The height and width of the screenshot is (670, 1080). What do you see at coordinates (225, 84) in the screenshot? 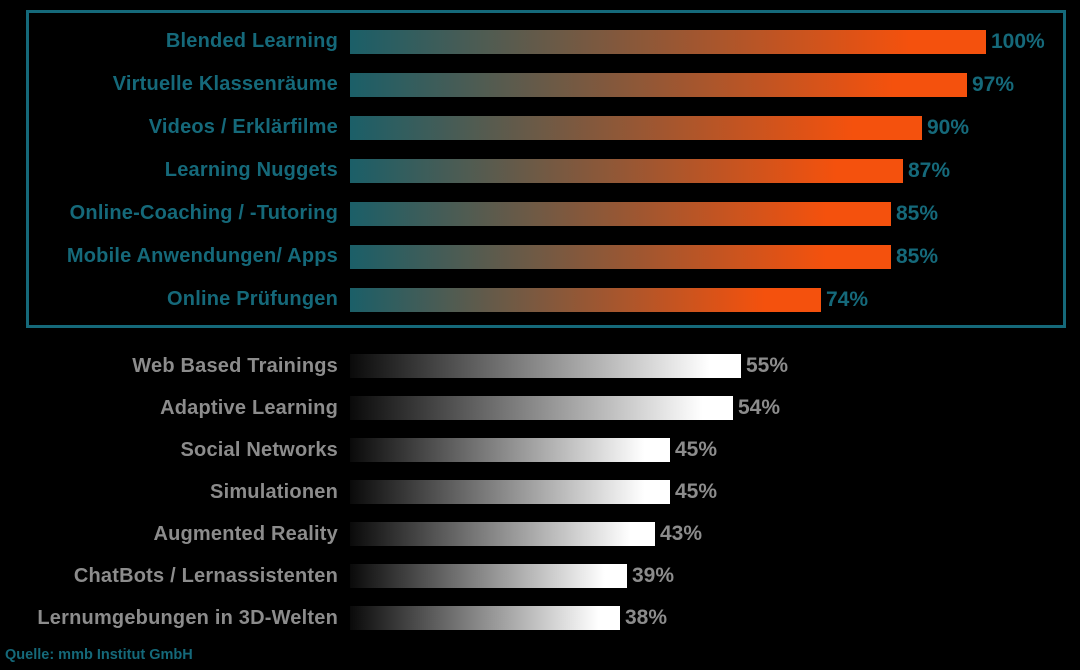
I see `bar-label: Virtuelle Klassenräume` at bounding box center [225, 84].